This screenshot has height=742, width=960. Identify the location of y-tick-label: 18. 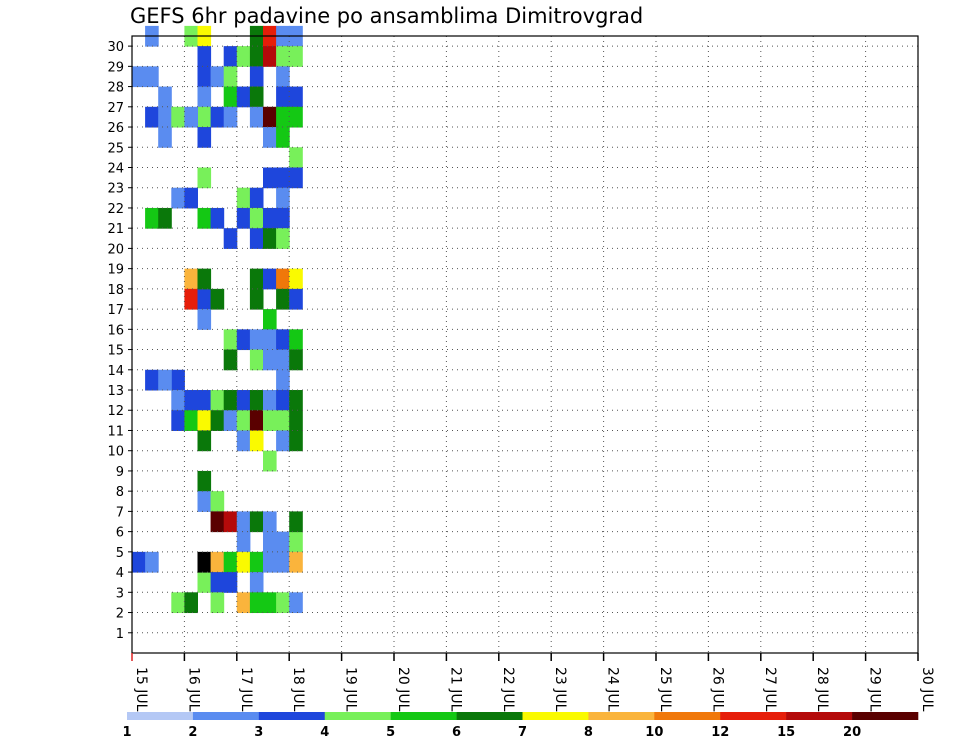
(115, 290).